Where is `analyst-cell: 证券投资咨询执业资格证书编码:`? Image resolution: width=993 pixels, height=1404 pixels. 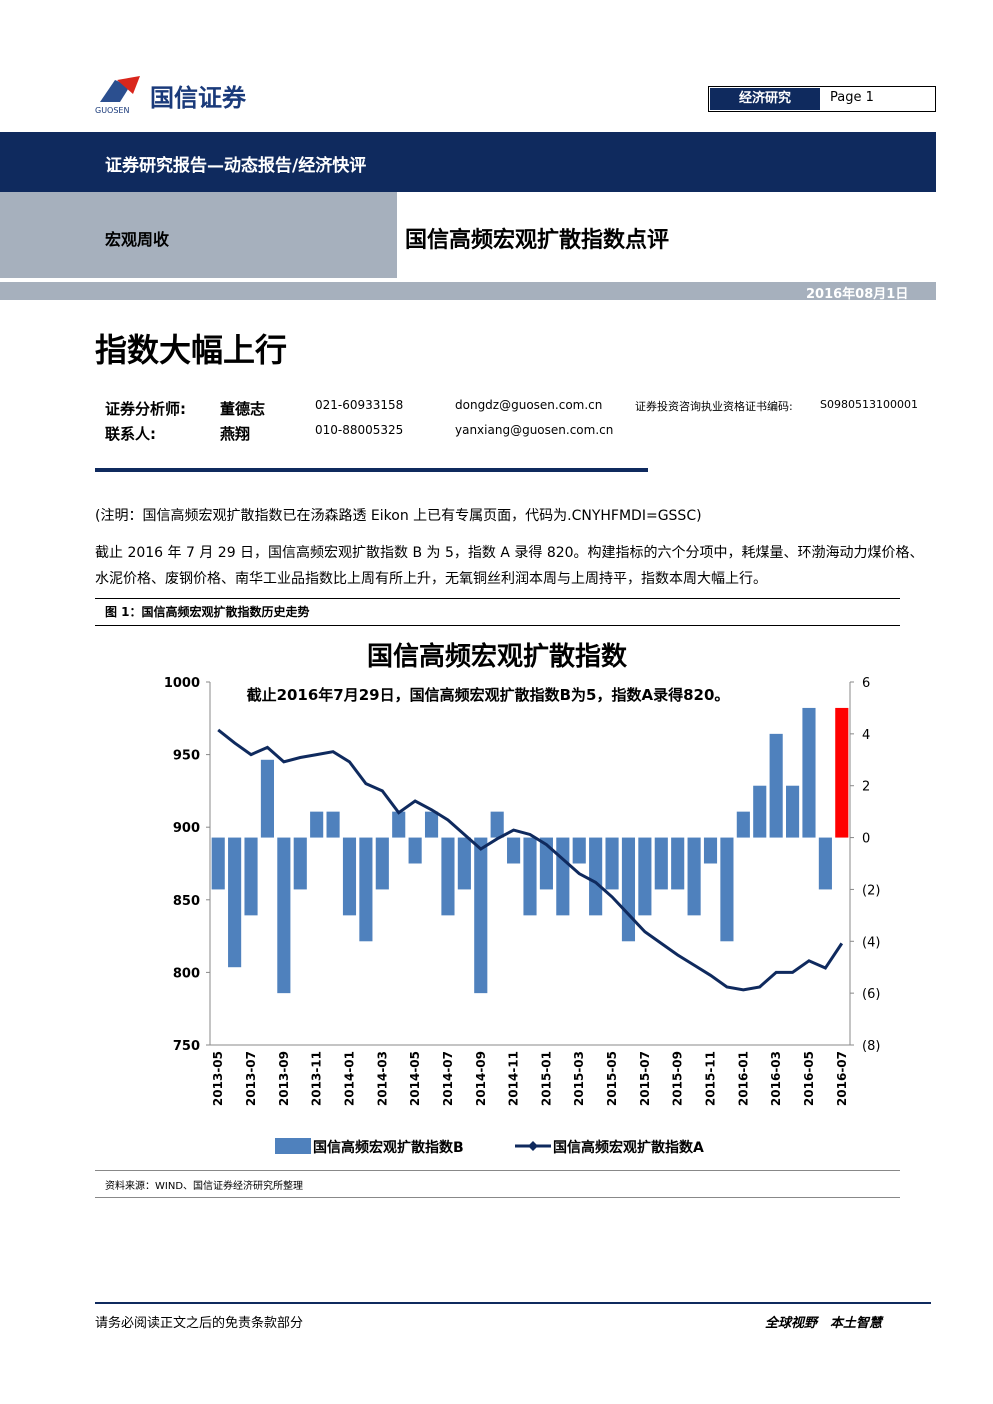
analyst-cell: 证券投资咨询执业资格证书编码: is located at coordinates (714, 406).